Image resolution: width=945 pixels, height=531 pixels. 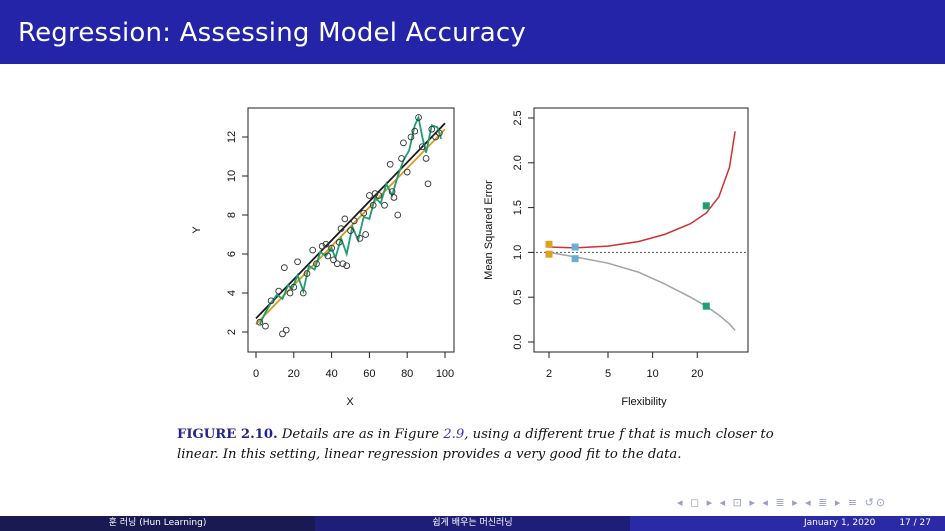 I want to click on beamer-navigation-icons: ◂ ◻ ▸ ◂ ⊡ ▸ ◂ ≣ ▸ ◂ ≣ ▸ ≡ ↺⊙, so click(x=782, y=502).